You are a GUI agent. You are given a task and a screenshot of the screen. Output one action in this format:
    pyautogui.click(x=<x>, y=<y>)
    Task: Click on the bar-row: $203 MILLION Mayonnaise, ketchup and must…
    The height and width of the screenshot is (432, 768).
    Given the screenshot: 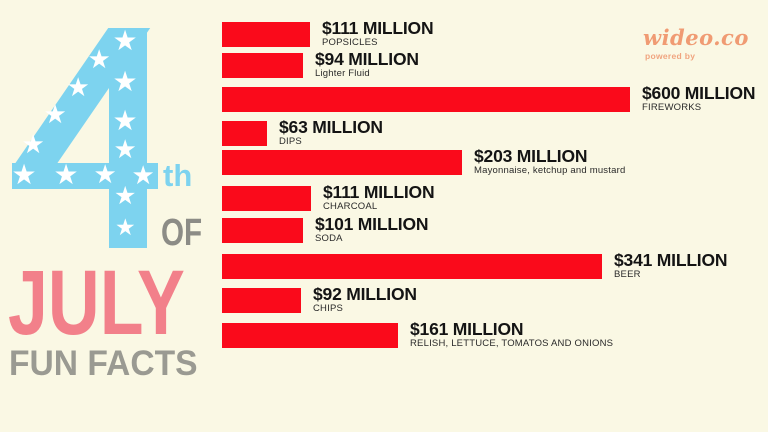 What is the action you would take?
    pyautogui.click(x=424, y=161)
    